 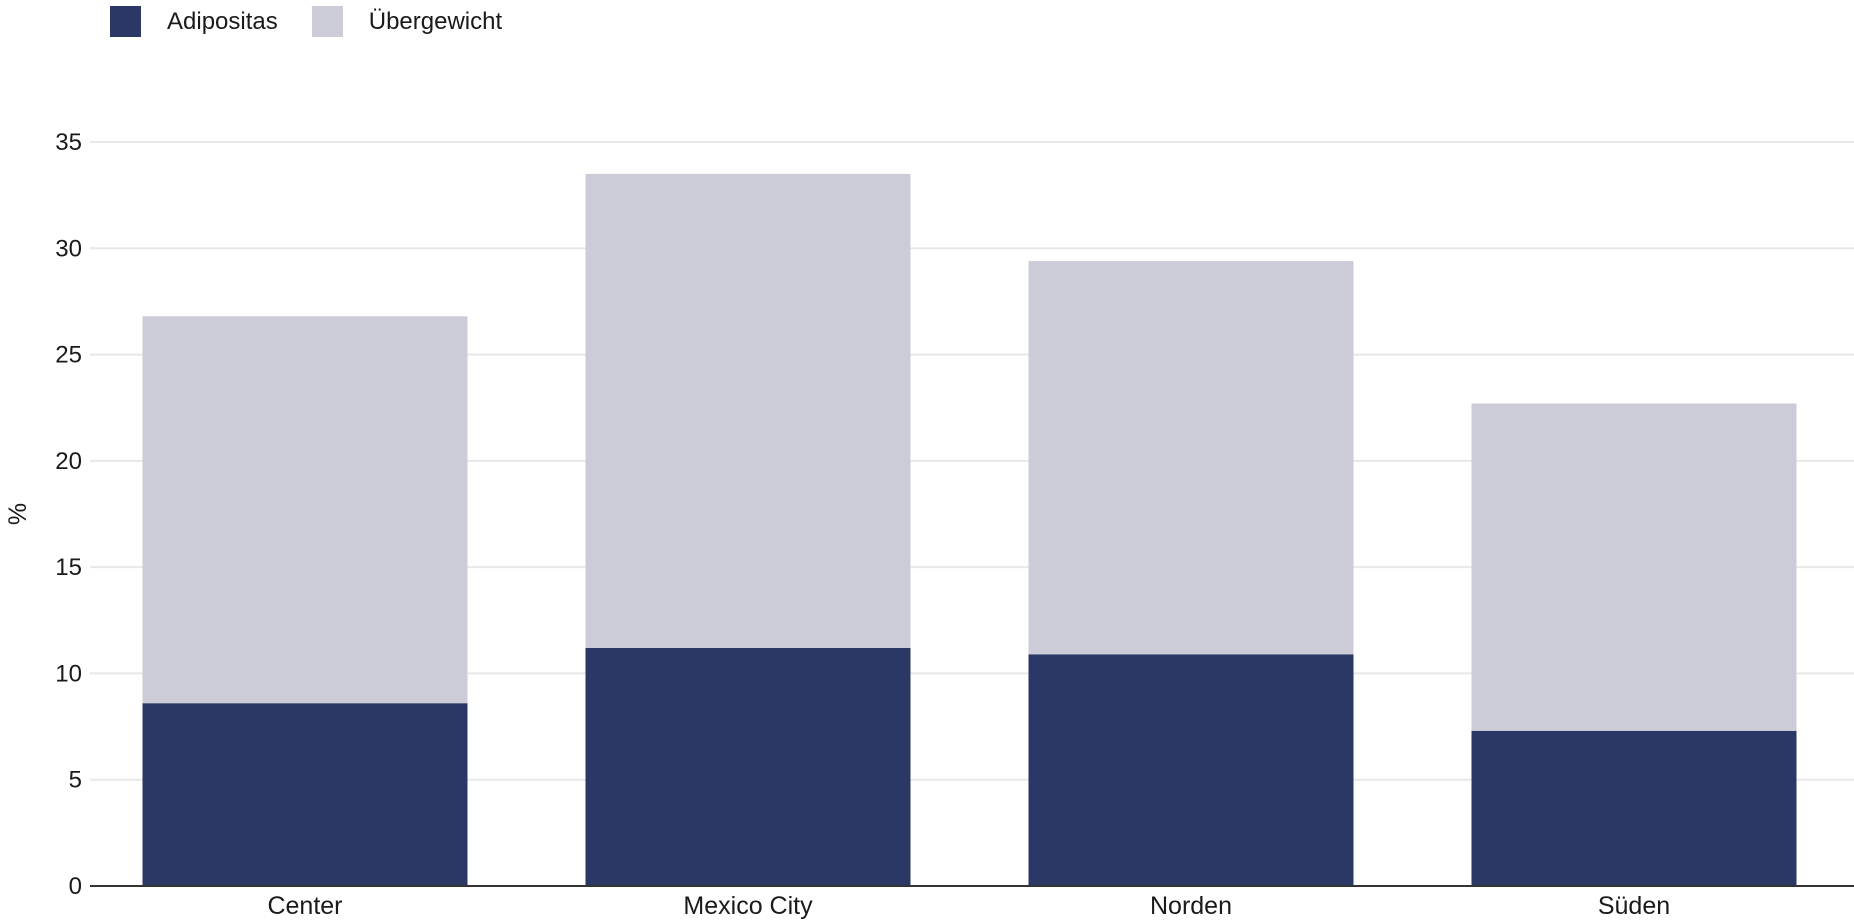 What do you see at coordinates (68, 514) in the screenshot?
I see `y-tick-labels: 0 5 10 15 20 25 30 35` at bounding box center [68, 514].